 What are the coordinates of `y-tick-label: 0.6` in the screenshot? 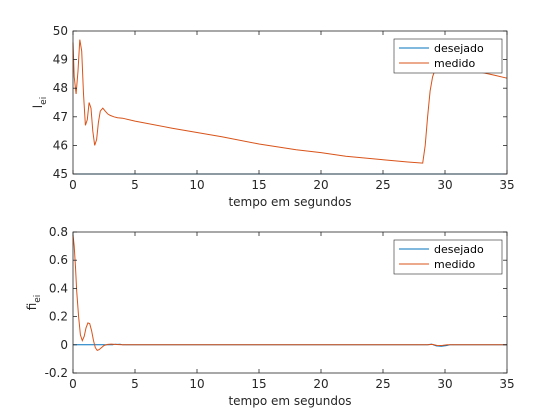 It's located at (58, 260).